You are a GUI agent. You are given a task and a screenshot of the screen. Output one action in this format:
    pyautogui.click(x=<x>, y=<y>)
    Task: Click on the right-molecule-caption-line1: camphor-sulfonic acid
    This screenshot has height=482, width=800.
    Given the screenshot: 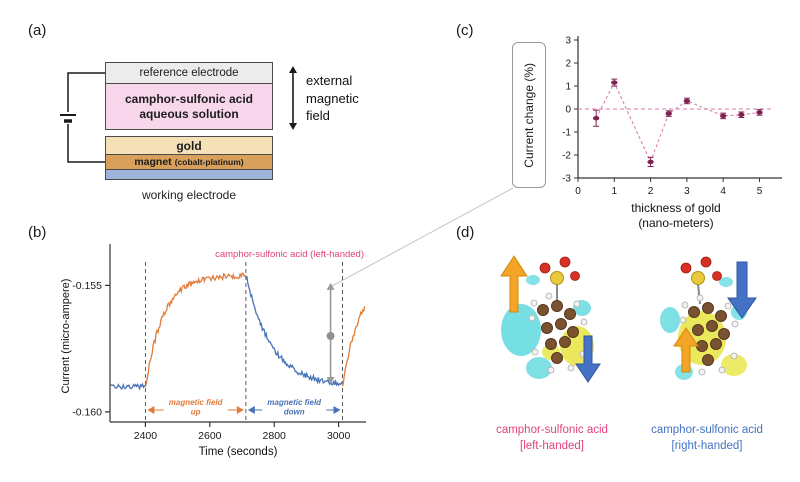 What is the action you would take?
    pyautogui.click(x=707, y=430)
    